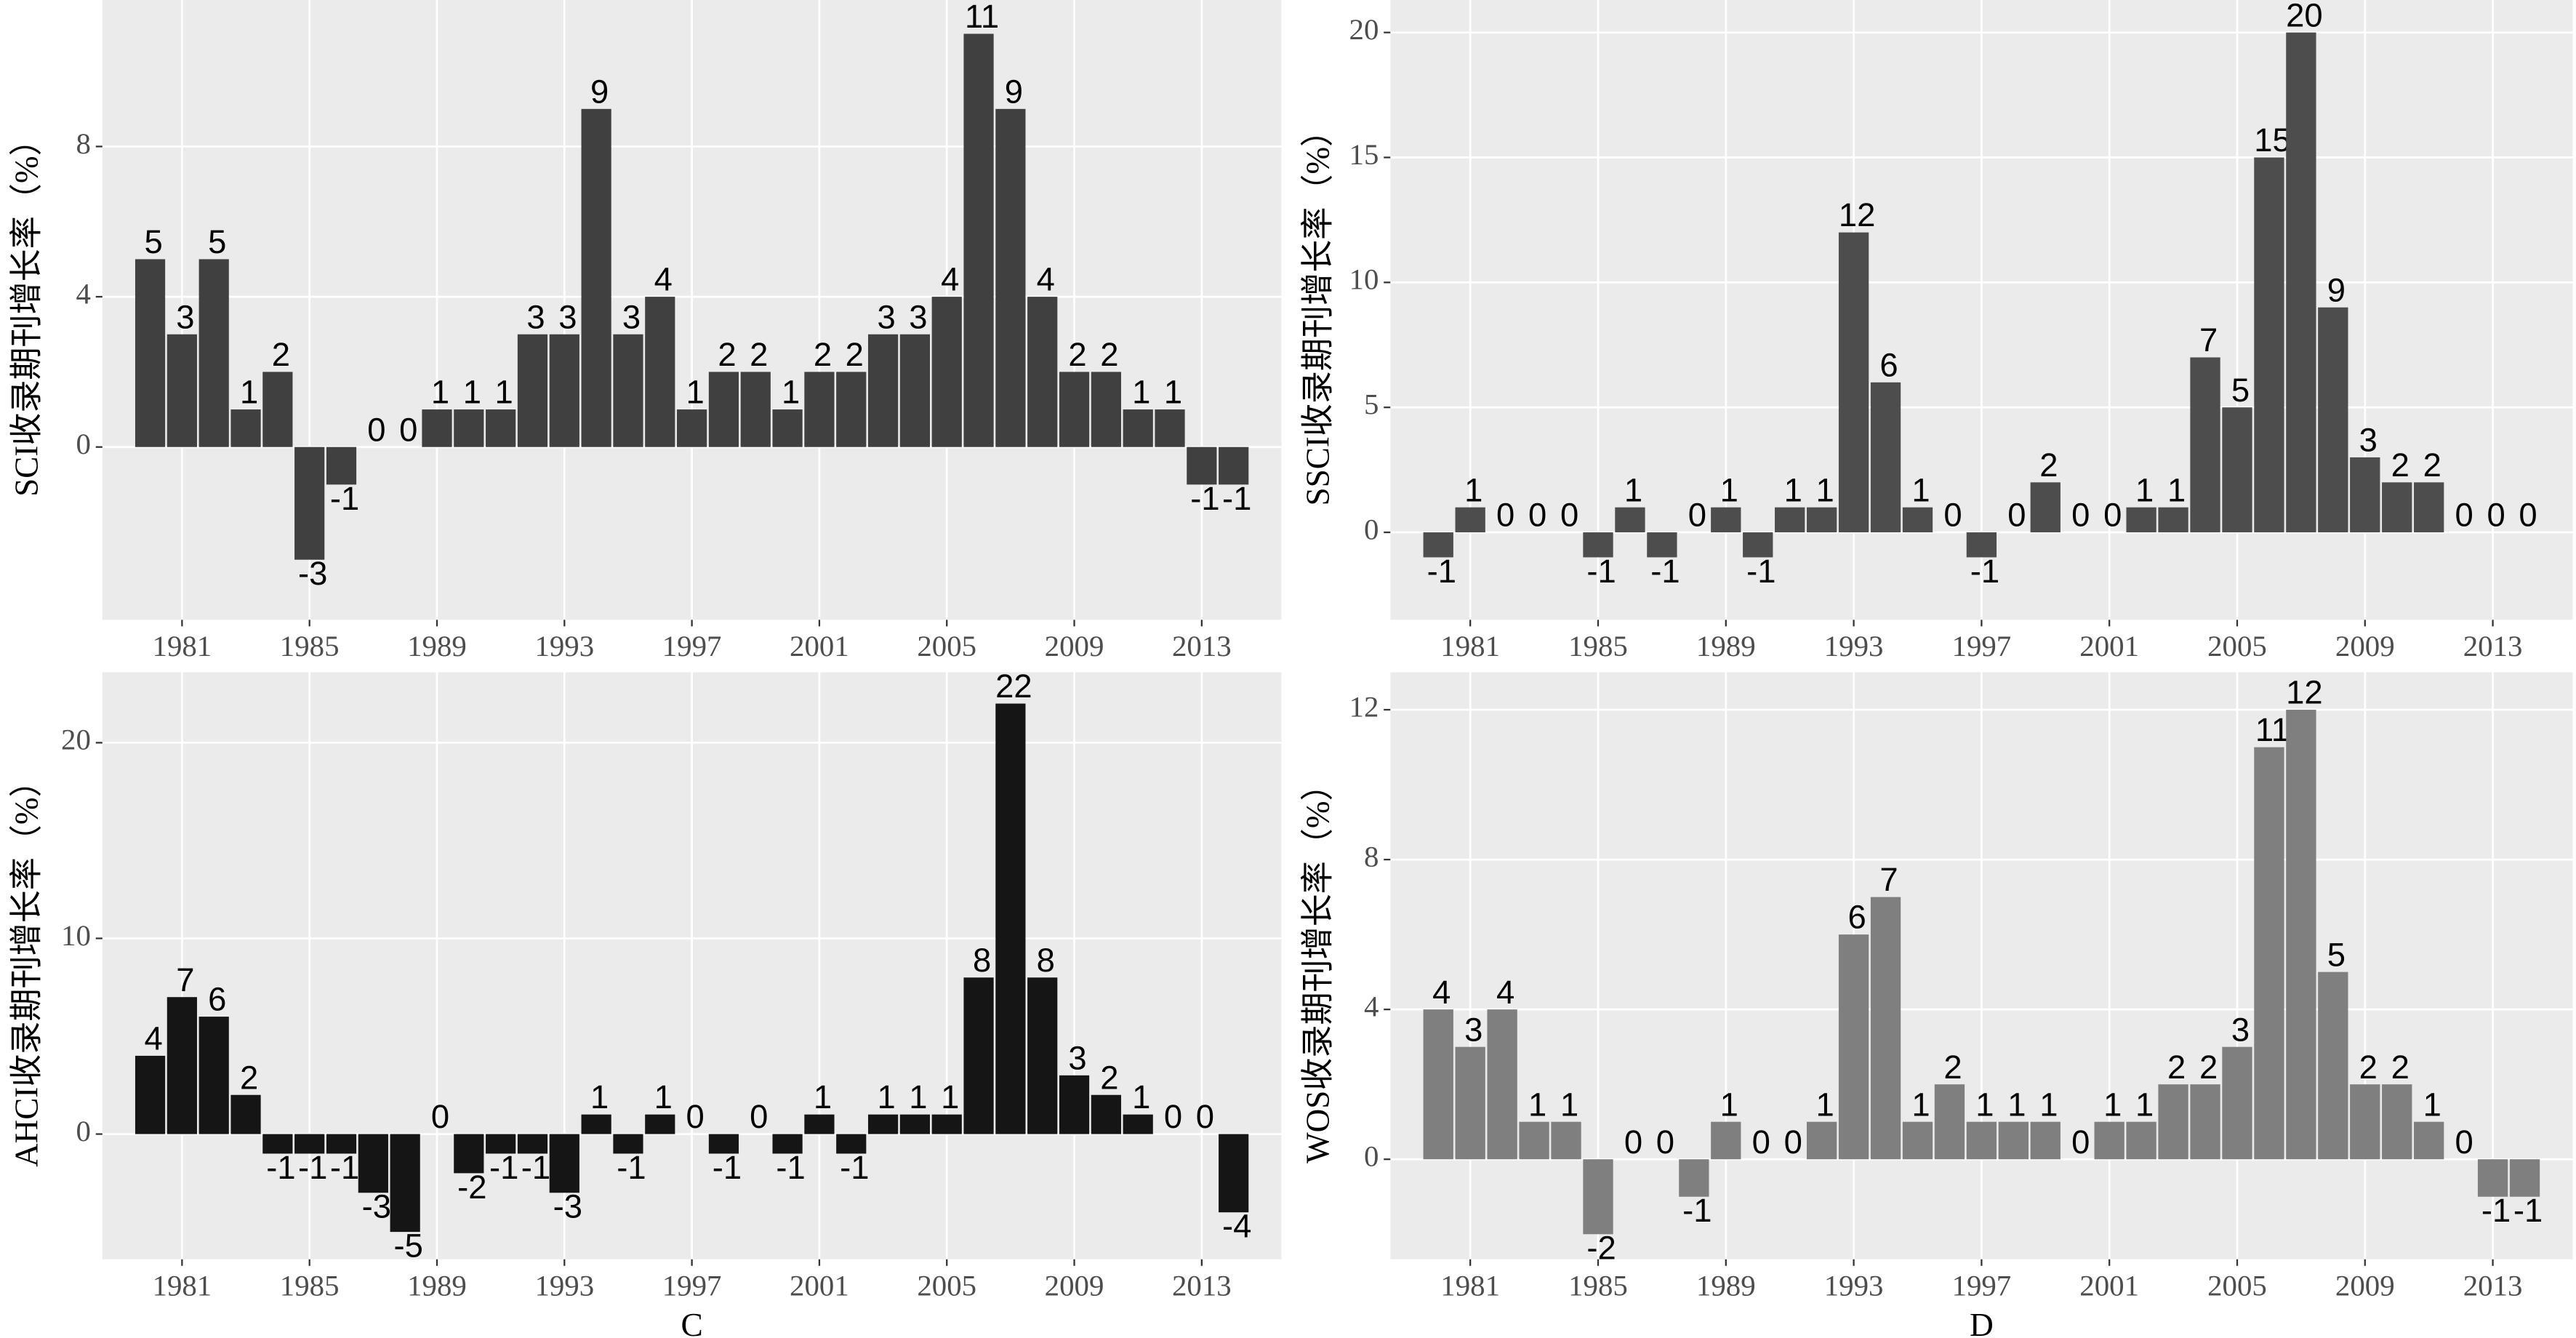 This screenshot has width=2576, height=1338. What do you see at coordinates (182, 1286) in the screenshot?
I see `x-tick-label: 1981` at bounding box center [182, 1286].